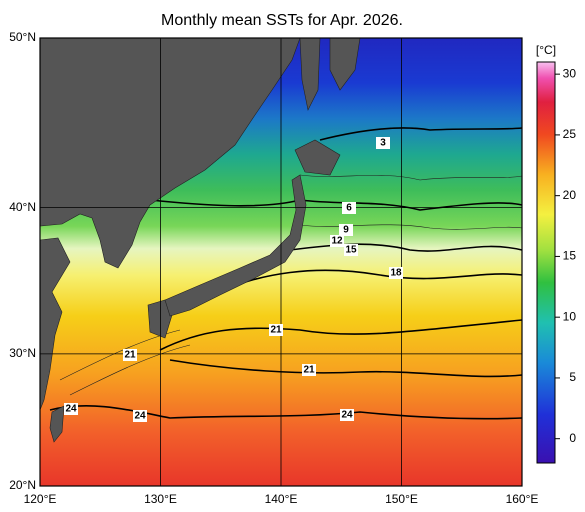 This screenshot has width=585, height=512. Describe the element at coordinates (522, 499) in the screenshot. I see `lon-tick-label: 160°E` at that location.